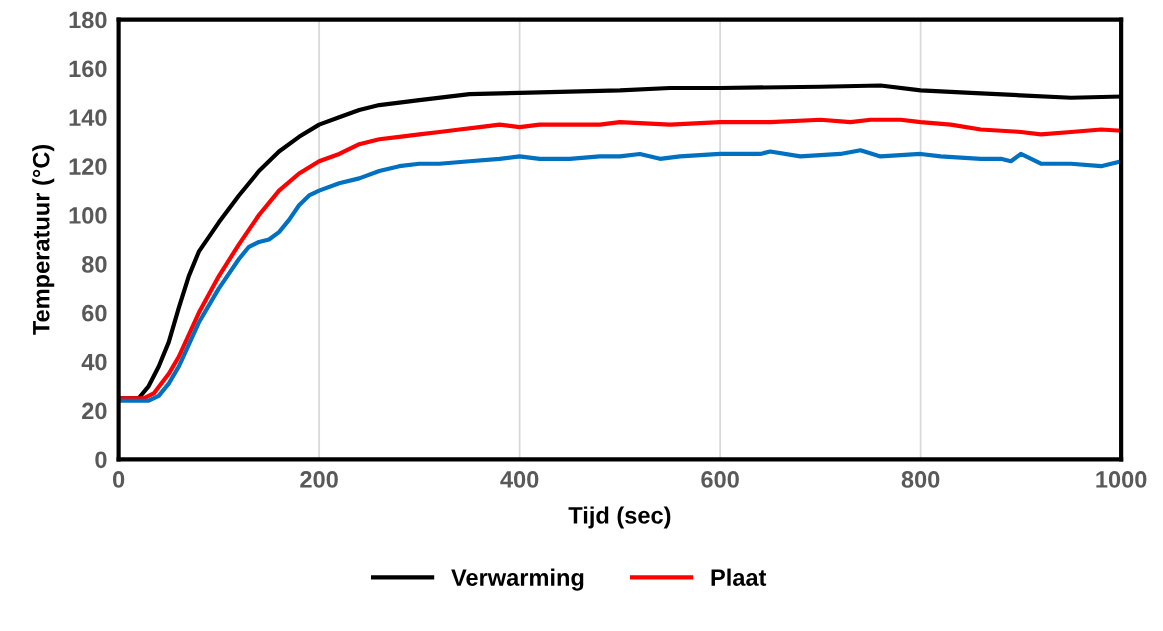 This screenshot has height=631, width=1163. Describe the element at coordinates (88, 215) in the screenshot. I see `y-tick-label: 100` at that location.